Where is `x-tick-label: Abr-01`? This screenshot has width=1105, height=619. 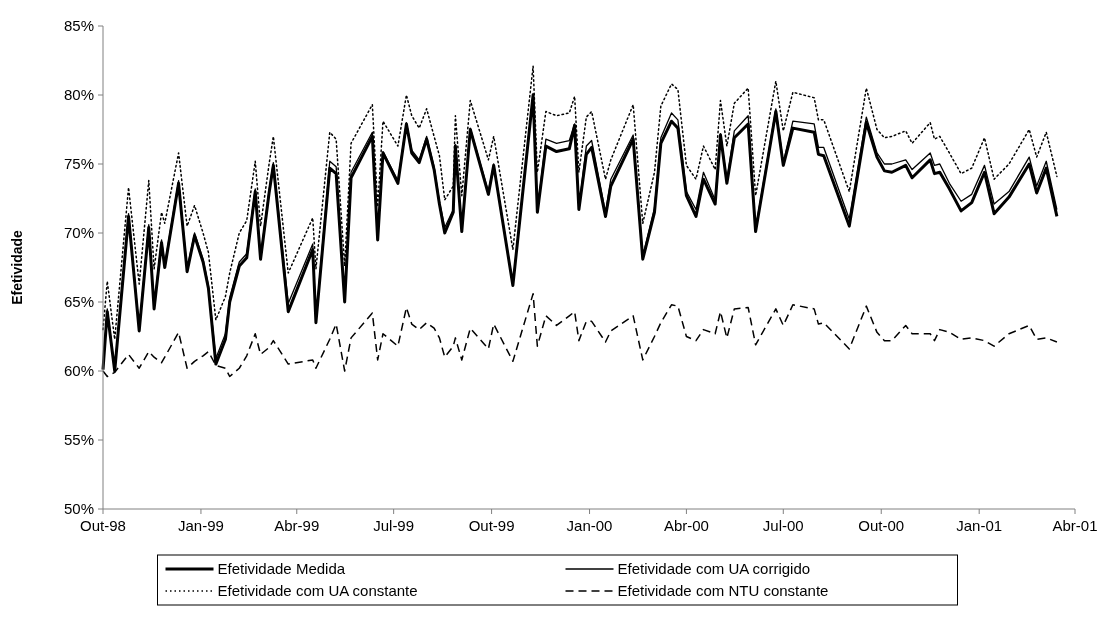 x-tick-label: Abr-01 is located at coordinates (1075, 525).